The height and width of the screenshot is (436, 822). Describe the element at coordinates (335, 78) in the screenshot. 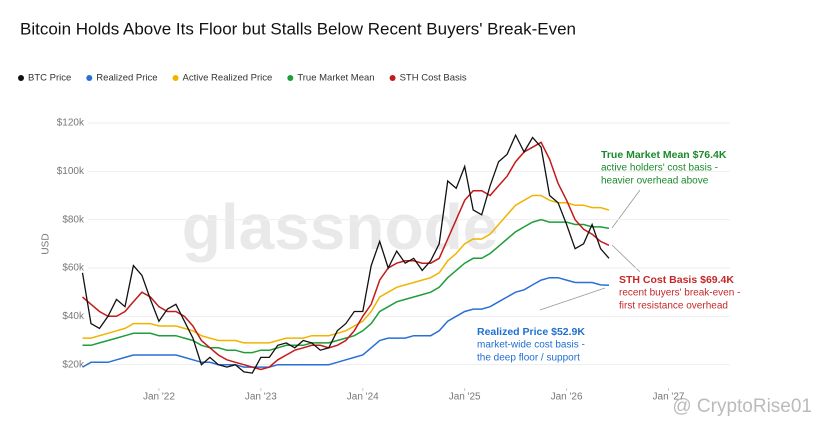

I see `legend-label: True Market Mean` at that location.